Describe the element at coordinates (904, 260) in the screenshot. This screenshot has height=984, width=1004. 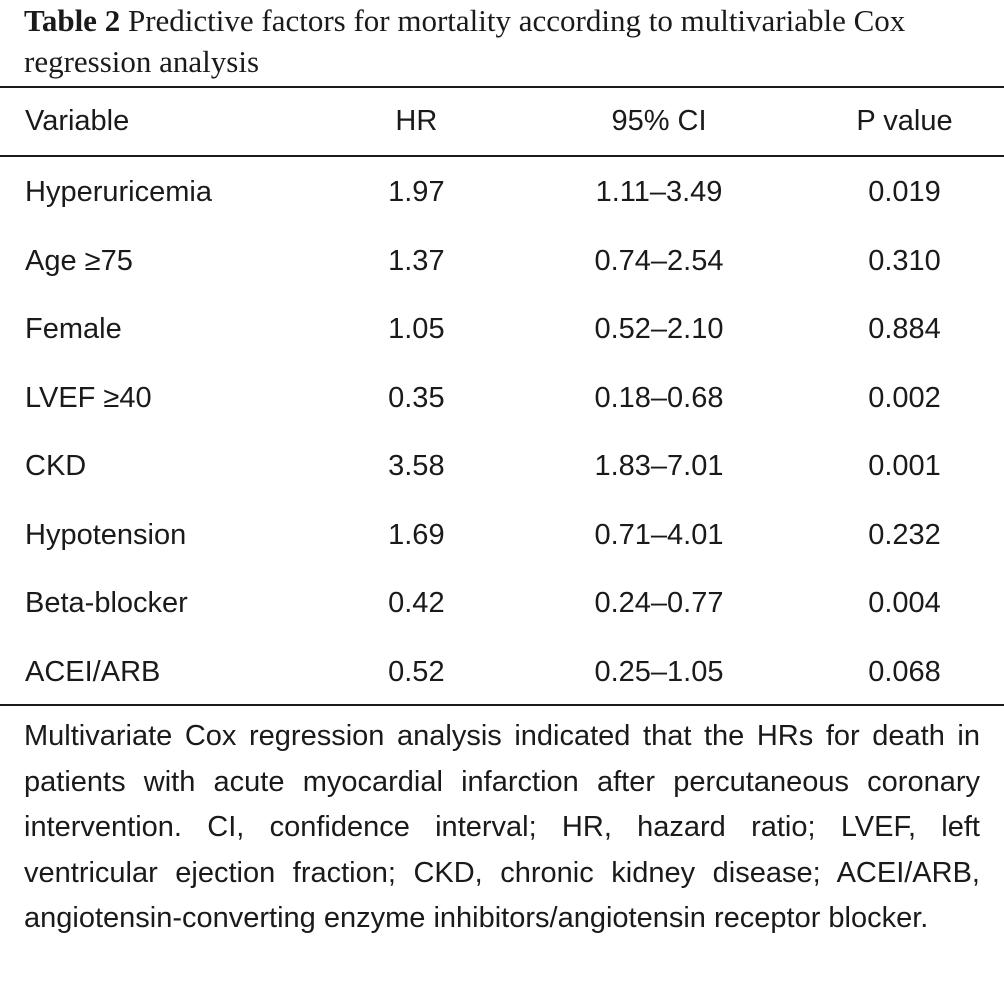
I see `cell-p-value: 0.310` at that location.